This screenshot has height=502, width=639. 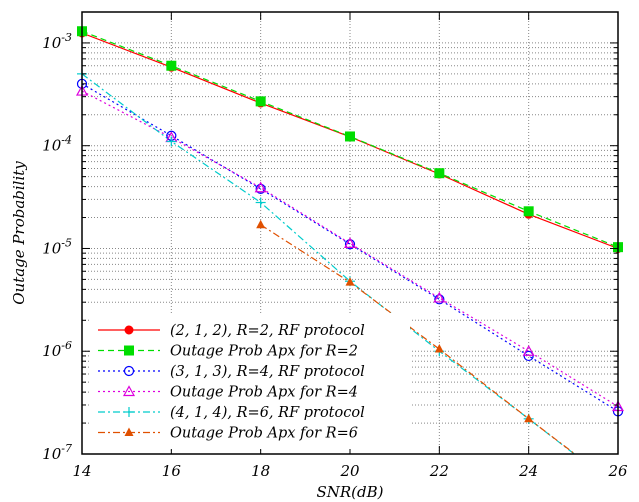 What do you see at coordinates (264, 393) in the screenshot?
I see `legend-label: Outage Prob Apx for R=4` at bounding box center [264, 393].